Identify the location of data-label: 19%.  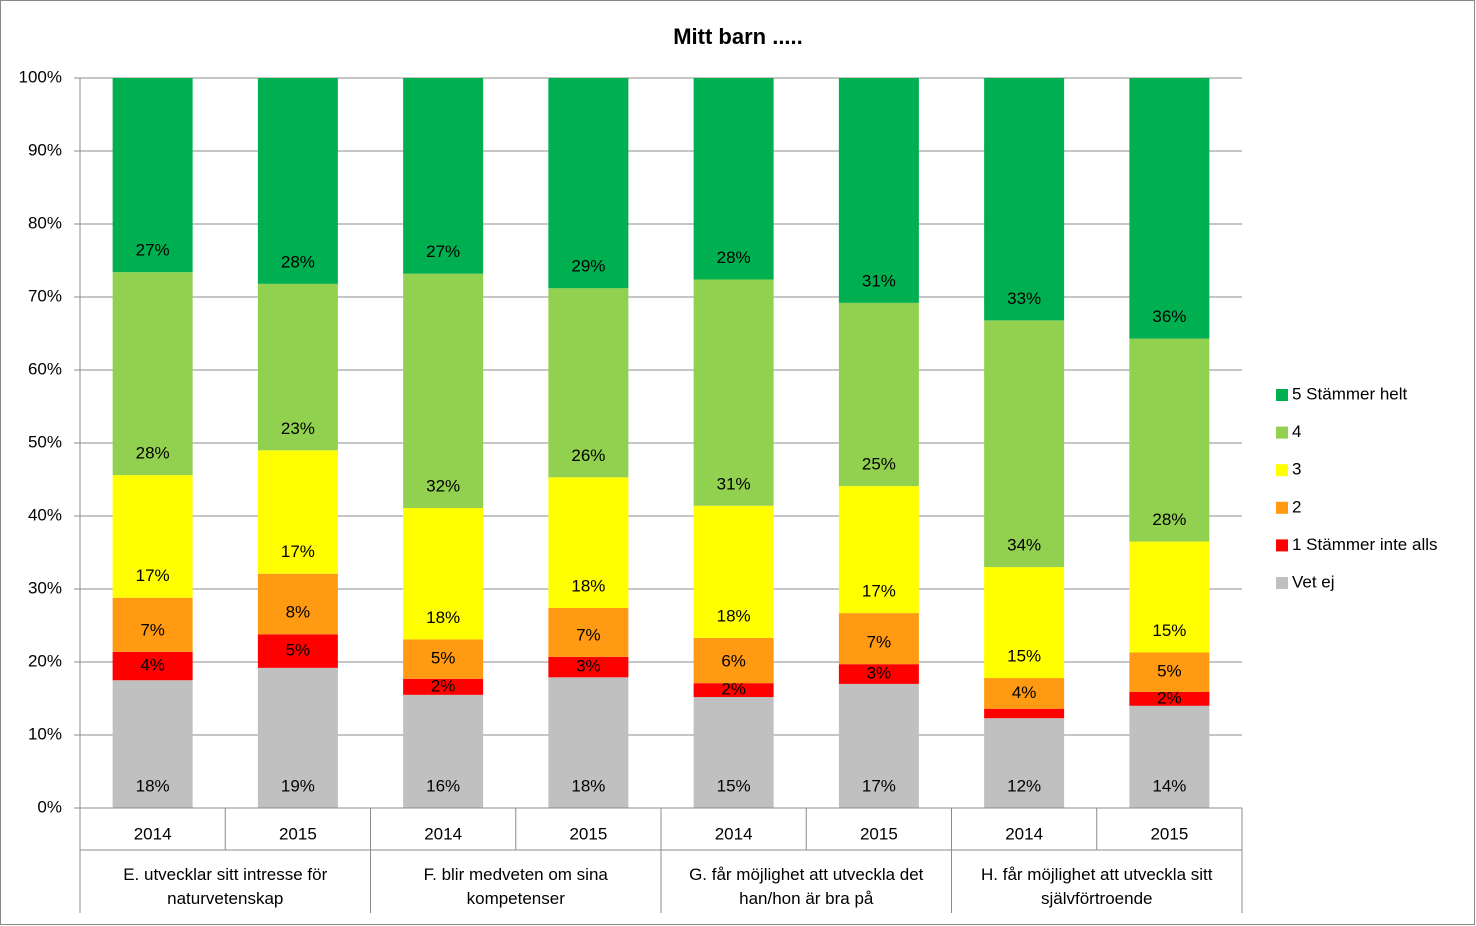
(298, 785).